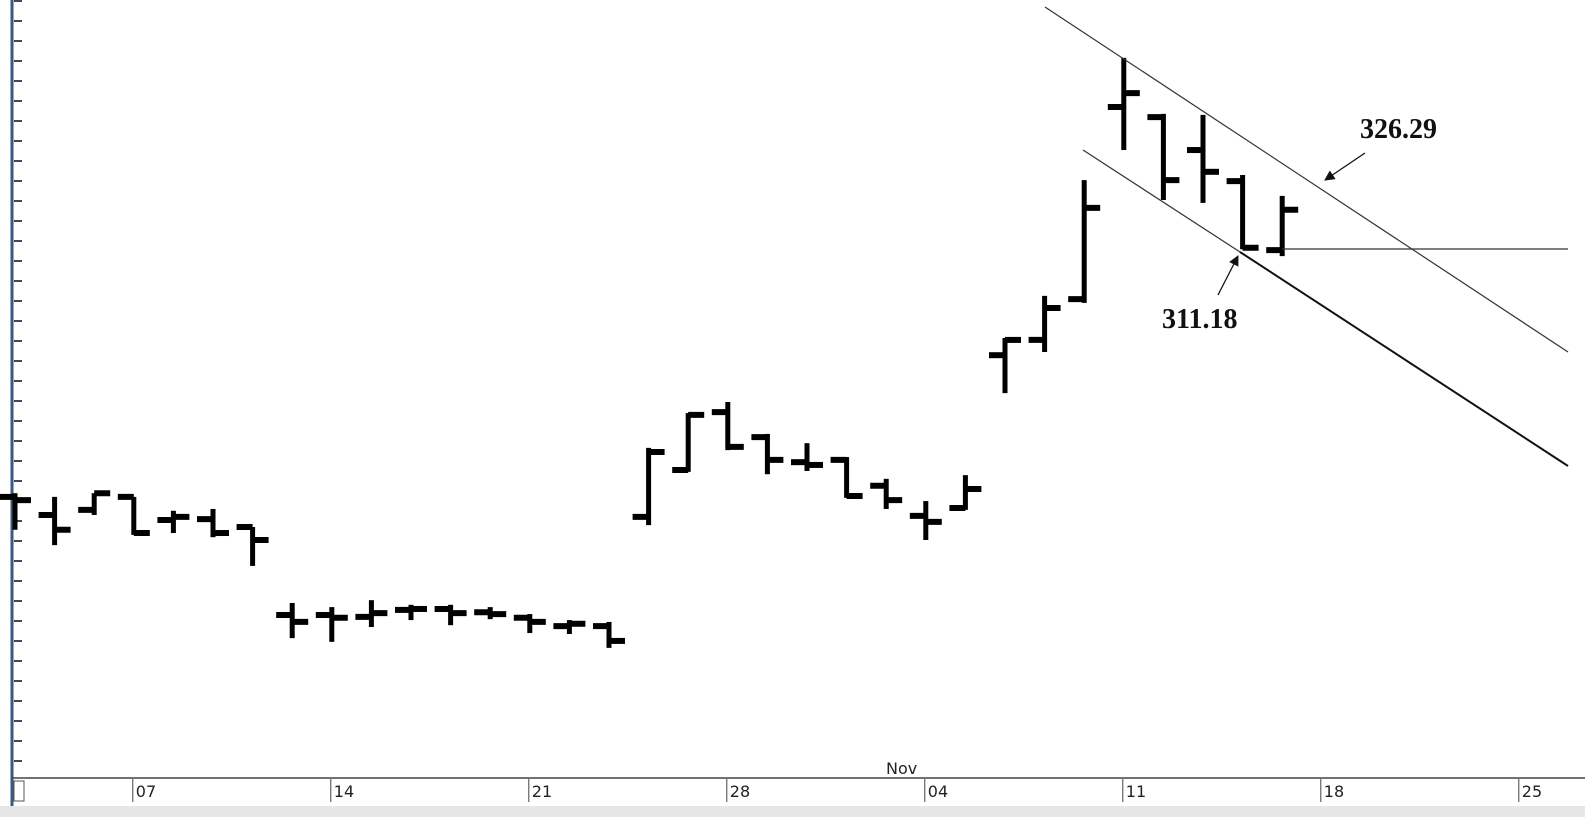 Image resolution: width=1585 pixels, height=817 pixels. What do you see at coordinates (344, 791) in the screenshot?
I see `x-tick-label: 14` at bounding box center [344, 791].